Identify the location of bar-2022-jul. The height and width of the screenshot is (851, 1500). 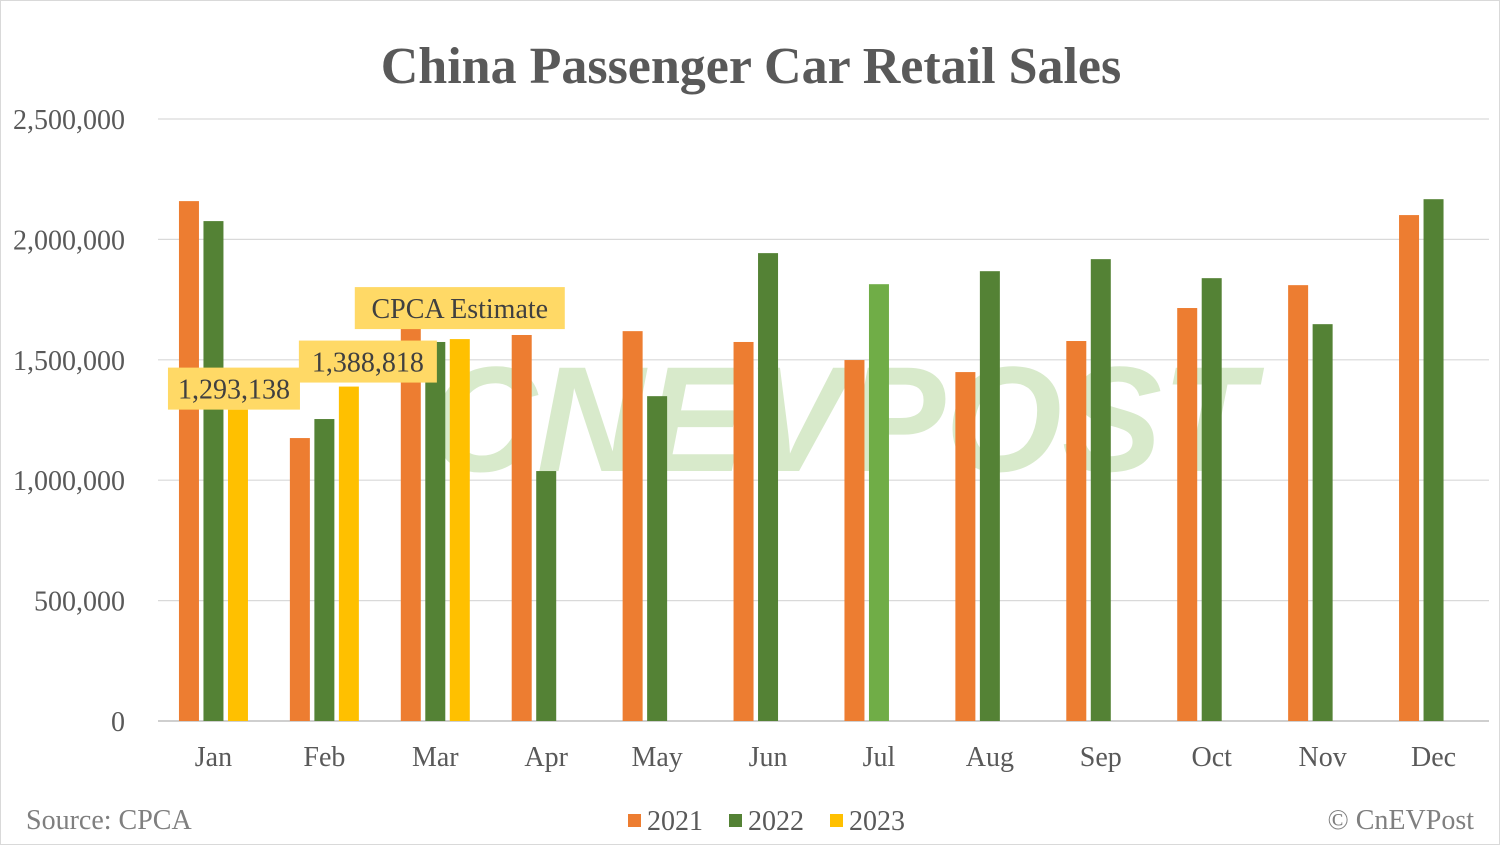
(878, 502).